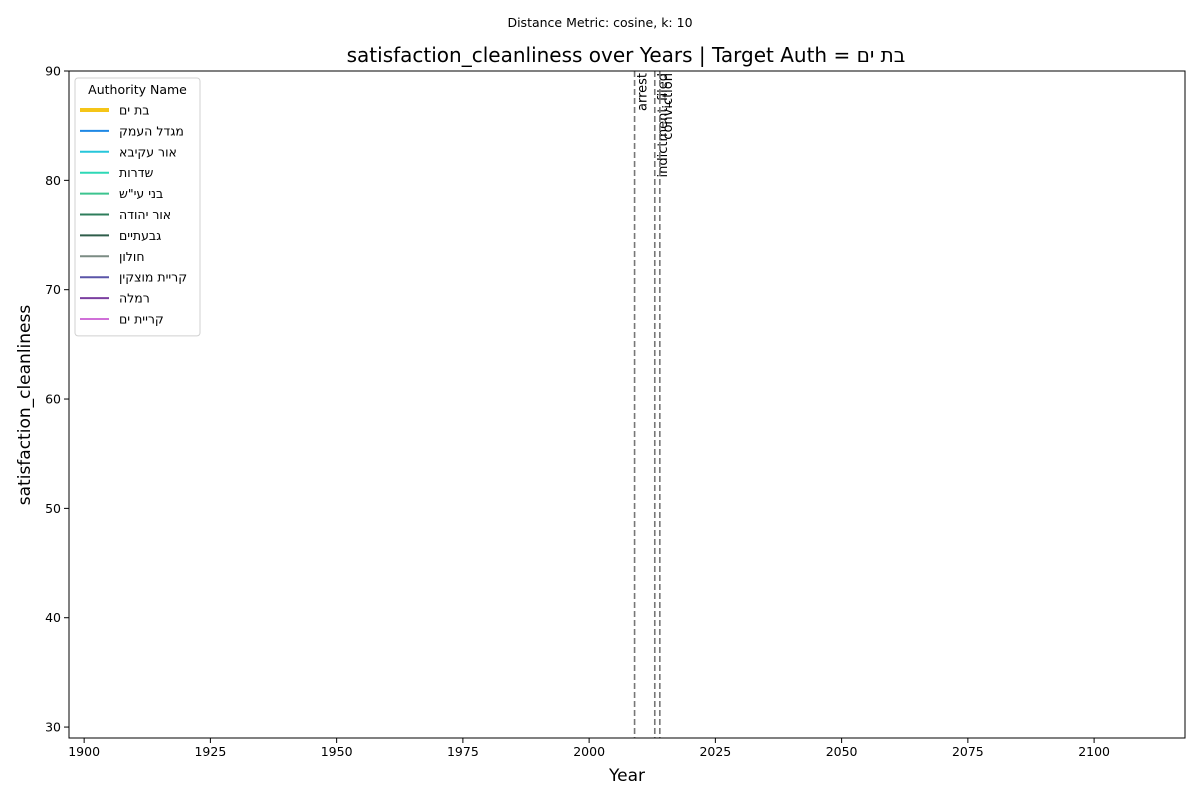  What do you see at coordinates (25, 405) in the screenshot?
I see `y-axis-label: satisfaction_cleanliness` at bounding box center [25, 405].